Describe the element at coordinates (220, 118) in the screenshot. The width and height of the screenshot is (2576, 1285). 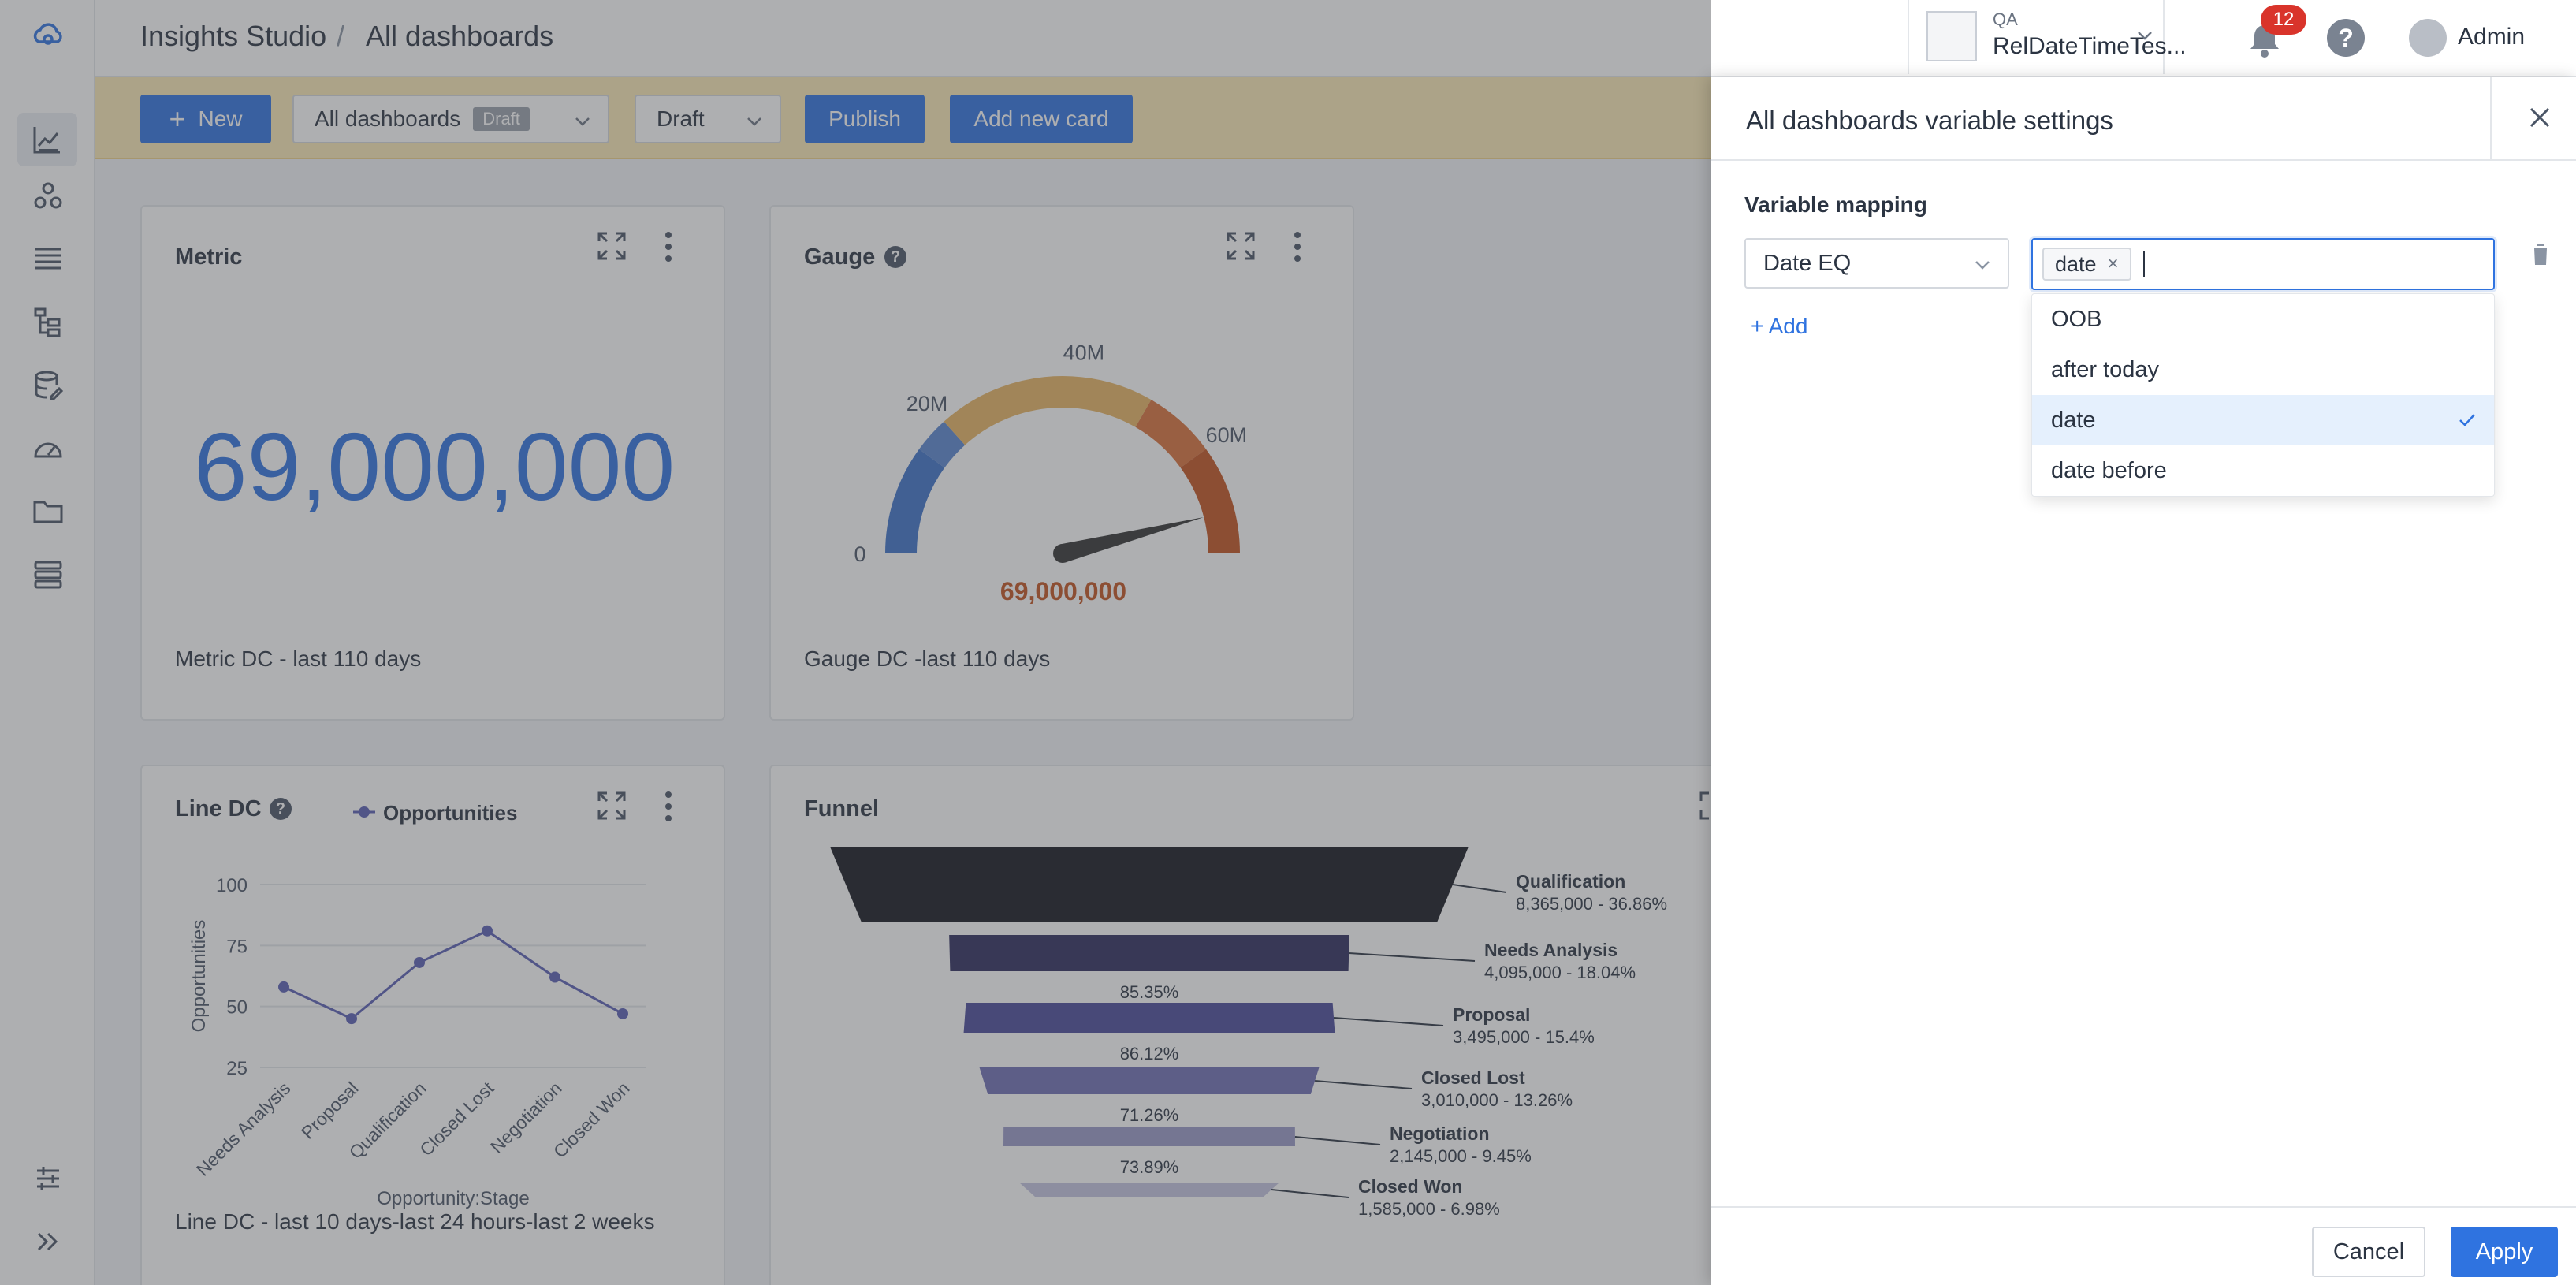
I see `new-button-label: New` at that location.